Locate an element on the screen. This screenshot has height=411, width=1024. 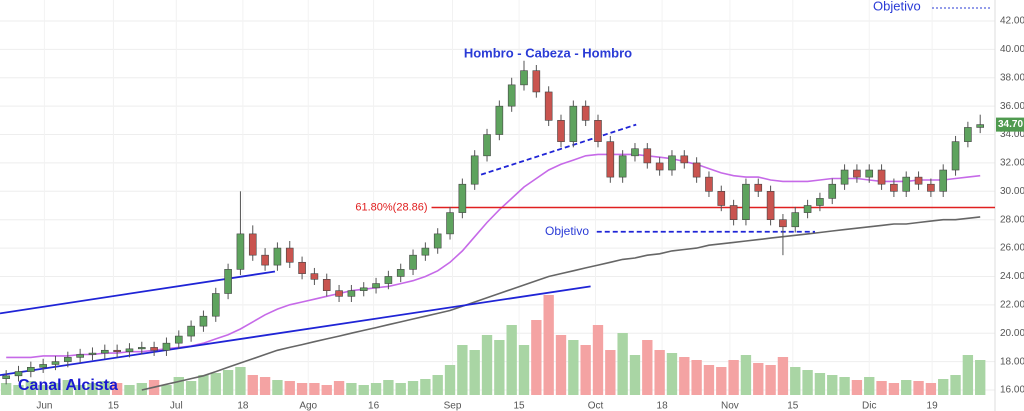
y-tick-label: 38.00 is located at coordinates (1012, 77).